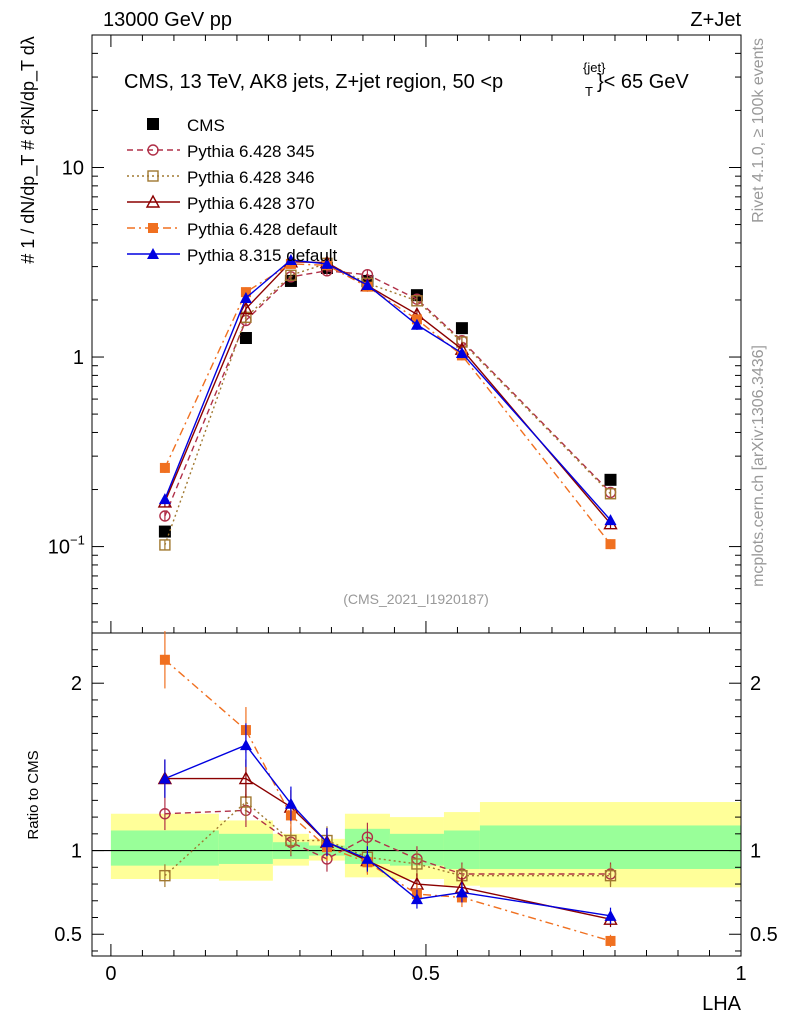  I want to click on legend-label: CMS, so click(206, 125).